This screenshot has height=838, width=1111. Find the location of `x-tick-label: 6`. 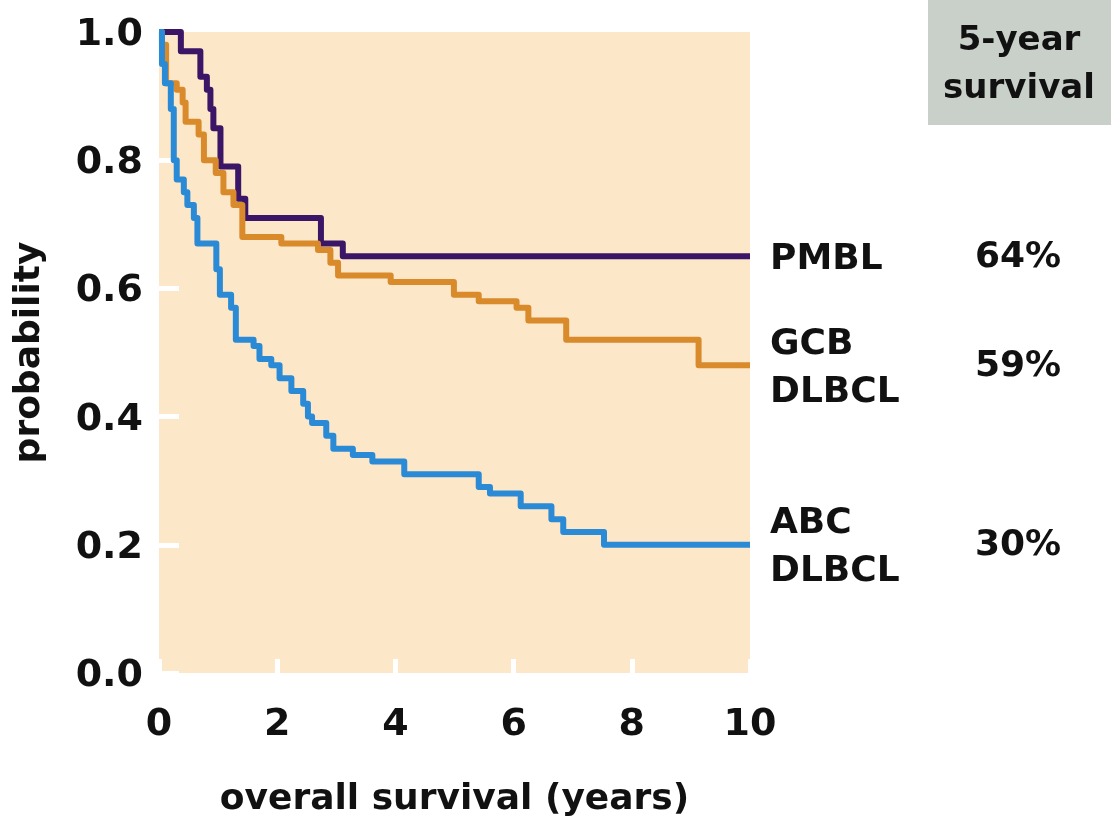

x-tick-label: 6 is located at coordinates (513, 722).